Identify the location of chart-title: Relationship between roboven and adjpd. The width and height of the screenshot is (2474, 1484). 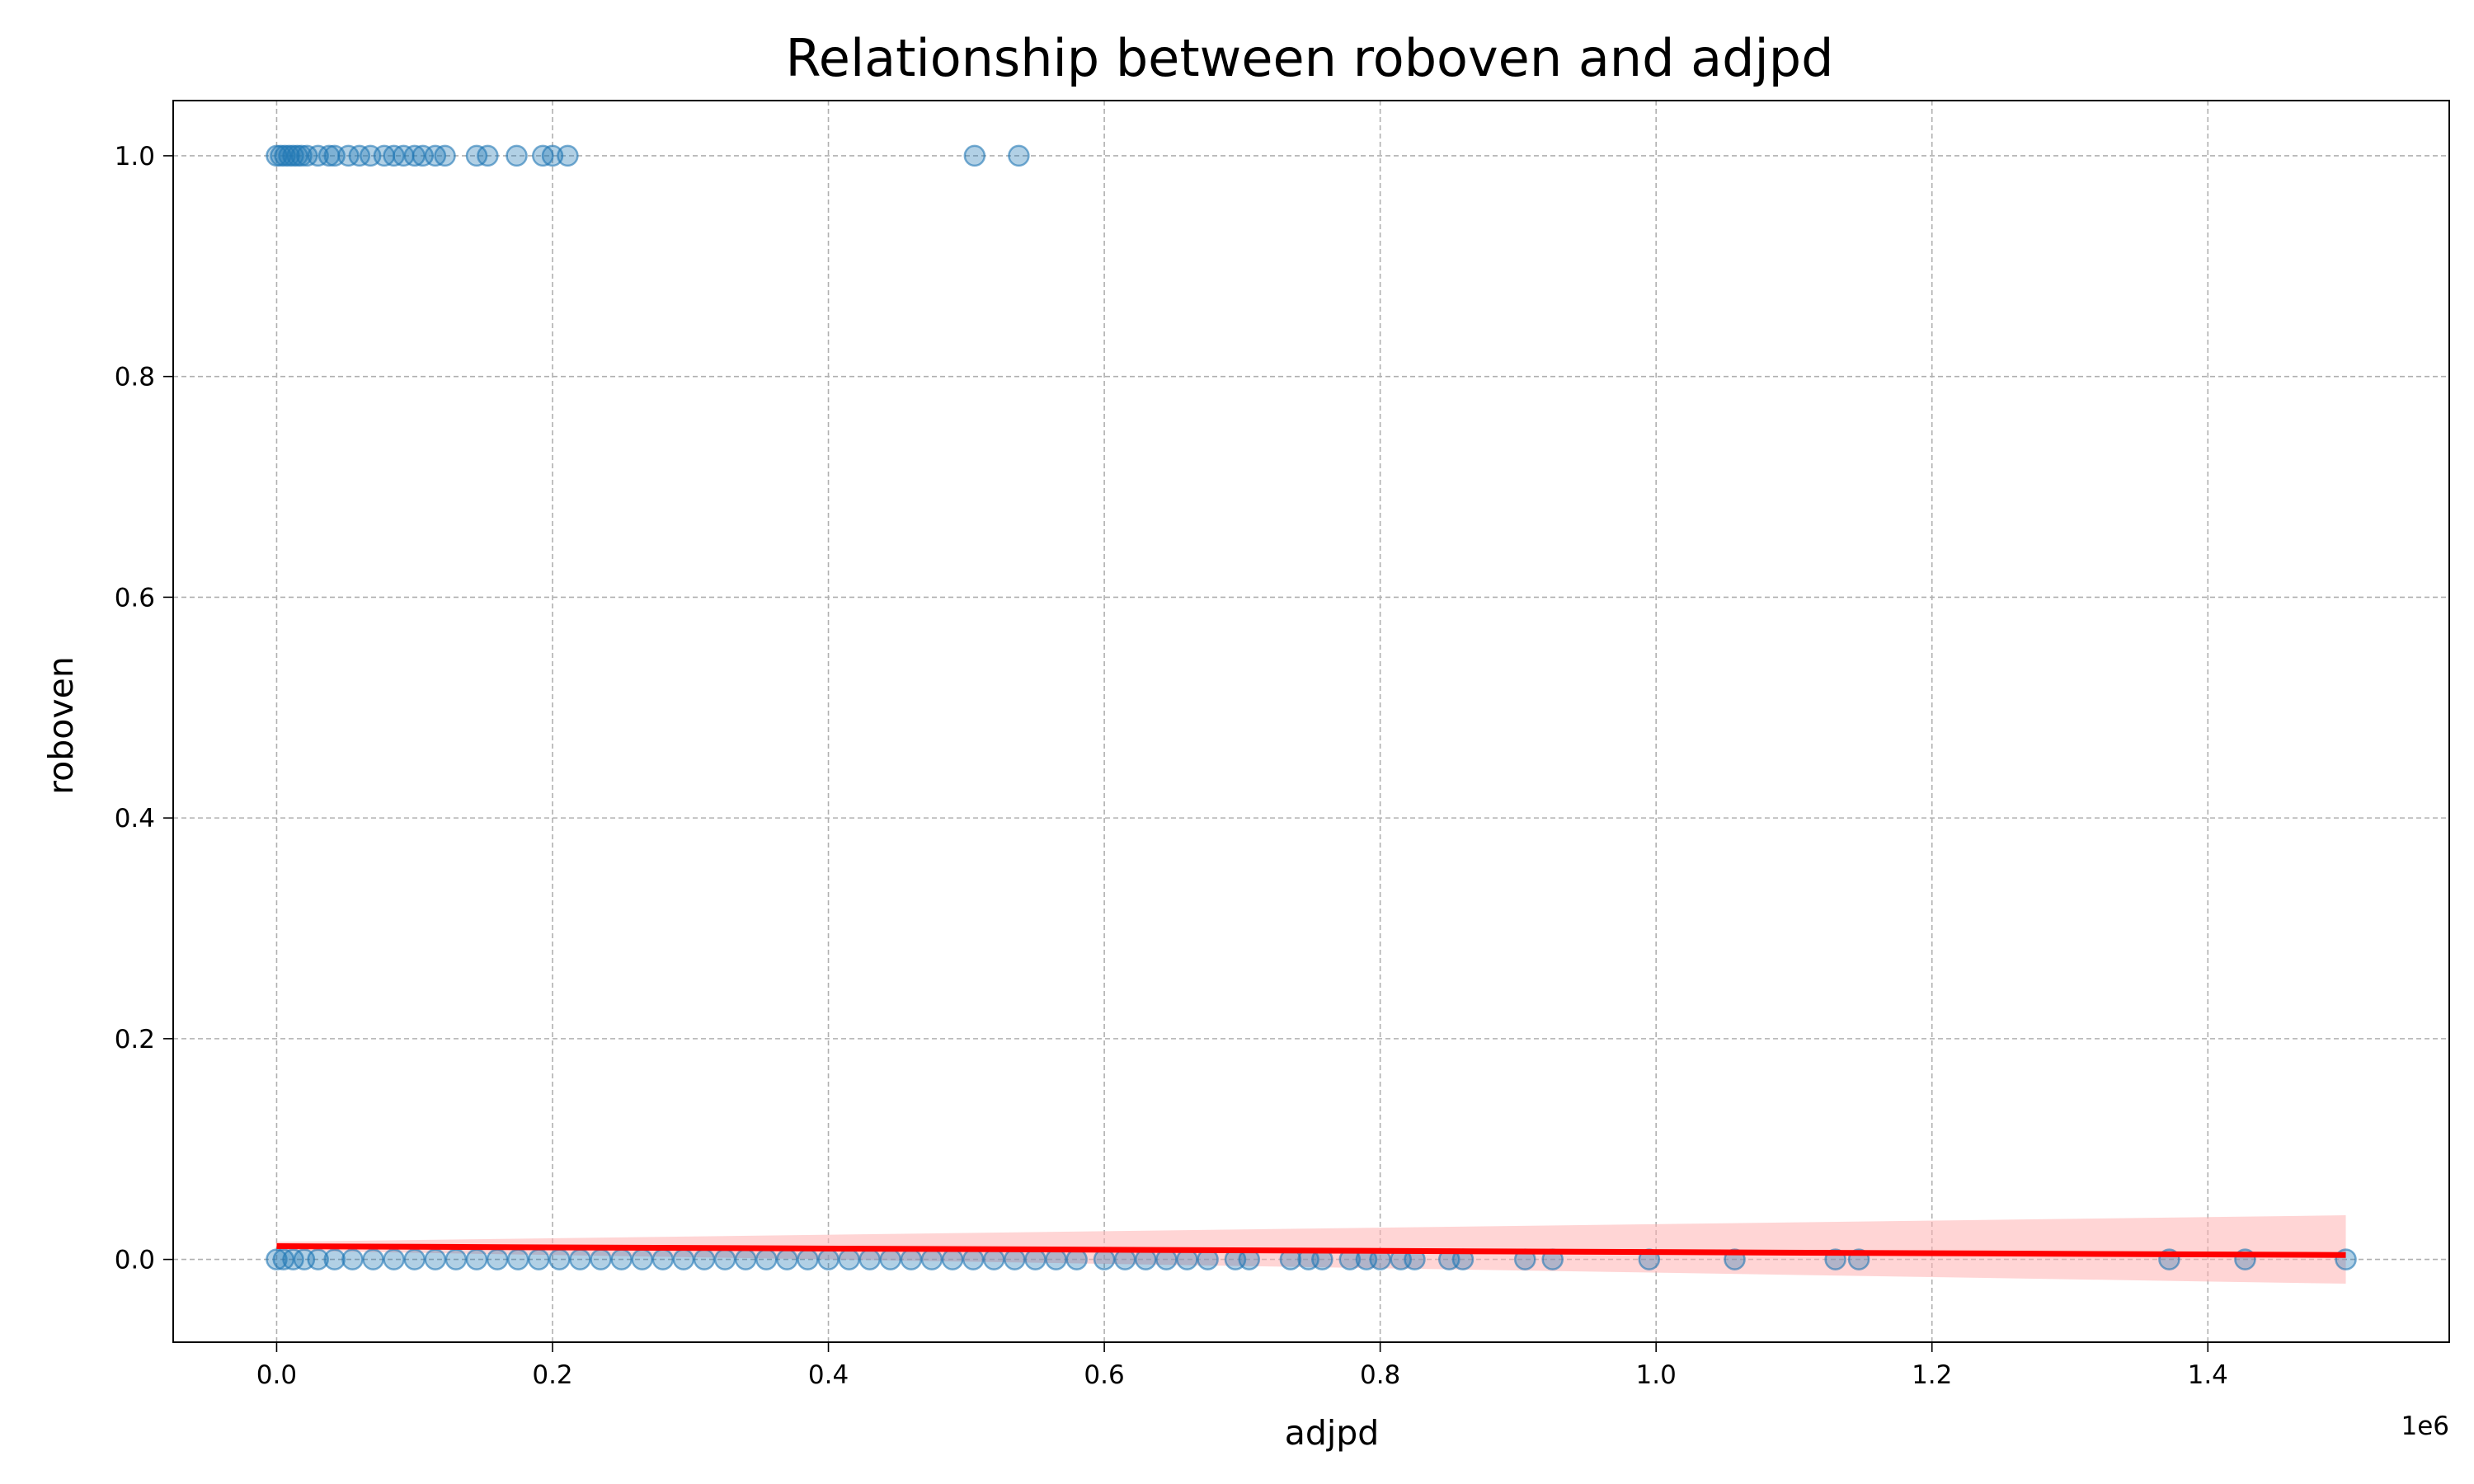
(1310, 58).